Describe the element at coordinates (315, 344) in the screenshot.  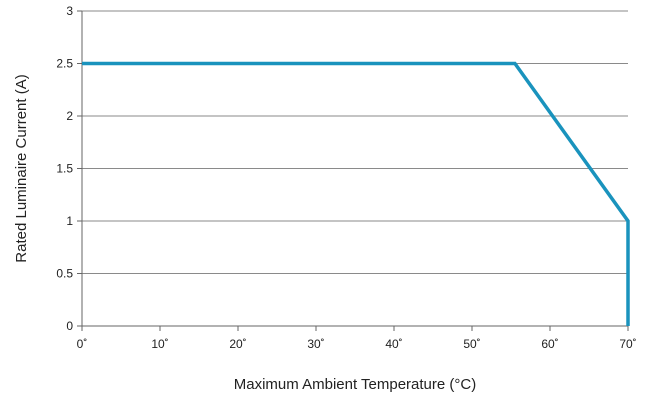
I see `x-tick-label: 30˚` at that location.